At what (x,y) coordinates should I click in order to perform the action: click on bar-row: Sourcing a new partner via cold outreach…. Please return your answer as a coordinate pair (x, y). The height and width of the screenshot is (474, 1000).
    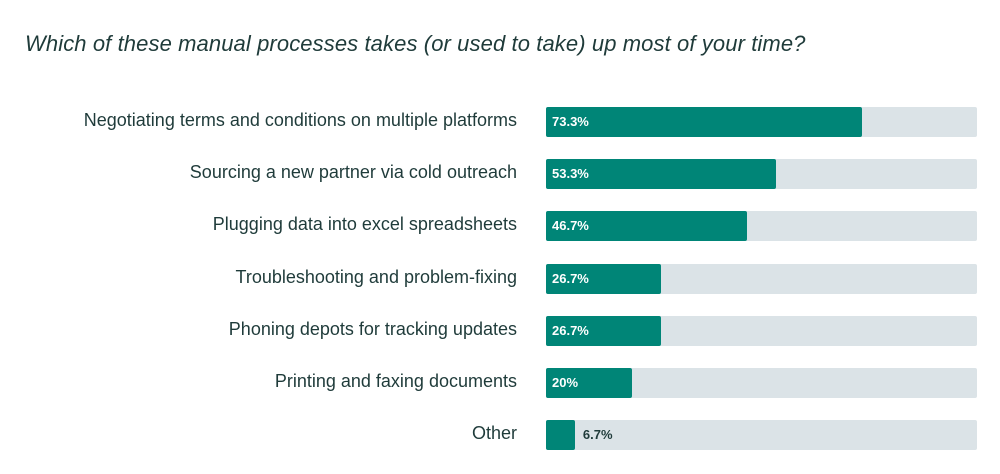
    Looking at the image, I should click on (500, 174).